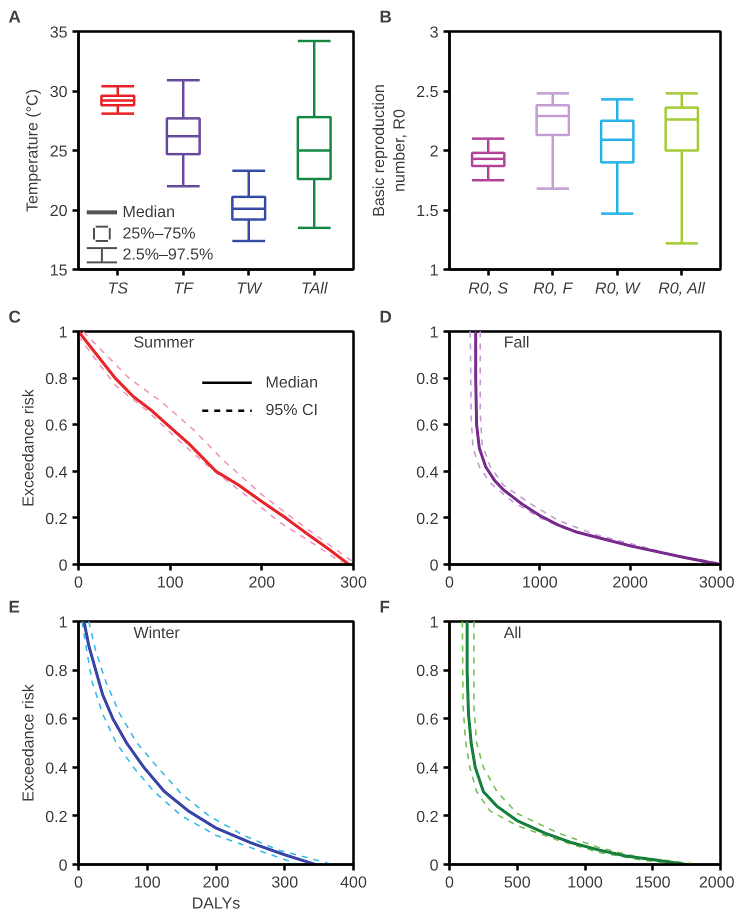 This screenshot has height=920, width=735. I want to click on x-tick-label: 400, so click(353, 883).